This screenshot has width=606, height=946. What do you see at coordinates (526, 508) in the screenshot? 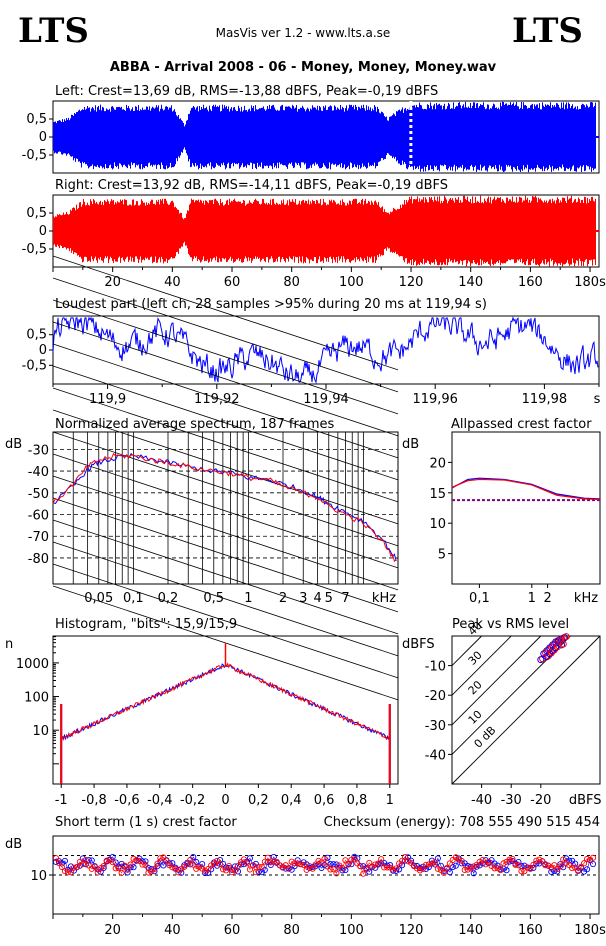
I see `allpass-frame` at bounding box center [526, 508].